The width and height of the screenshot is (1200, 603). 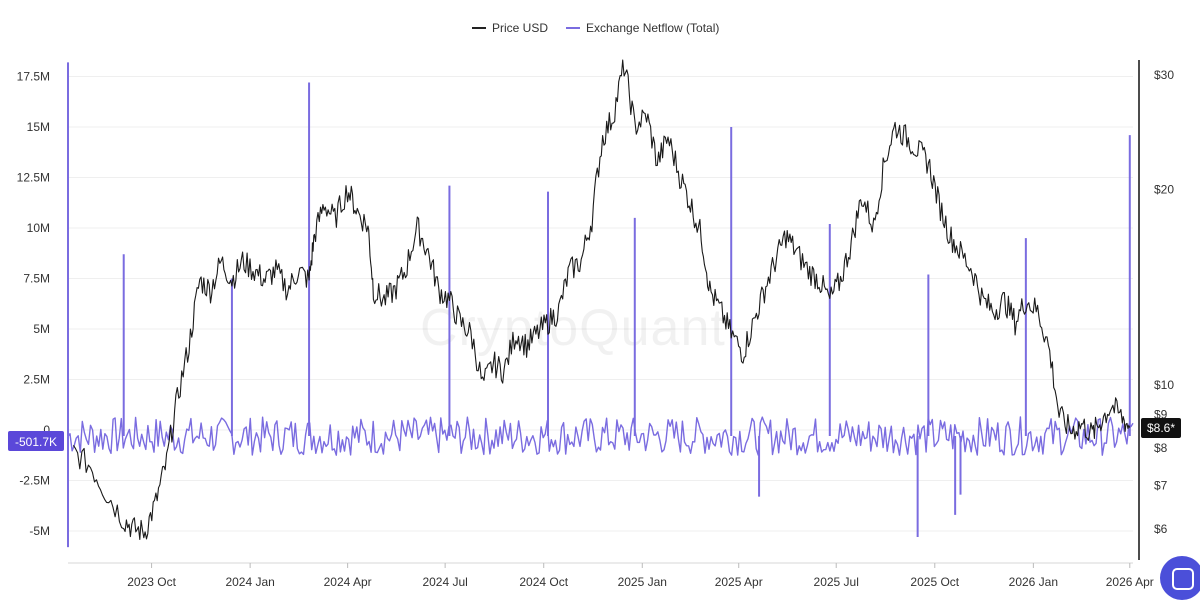 What do you see at coordinates (33, 77) in the screenshot?
I see `left-axis-tick-label: 17.5M` at bounding box center [33, 77].